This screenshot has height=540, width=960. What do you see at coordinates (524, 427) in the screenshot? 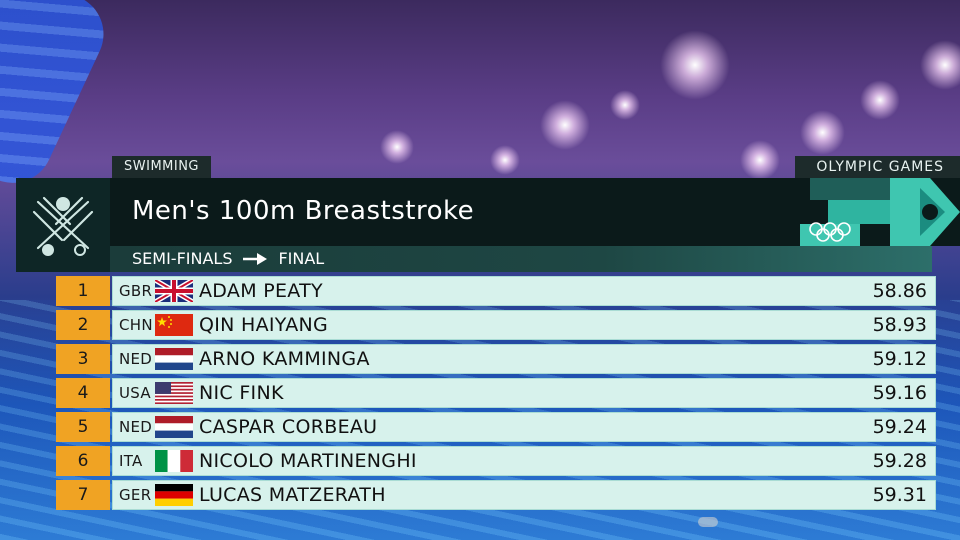
I see `result-body: NED CASPAR CORBEAU 59.24` at bounding box center [524, 427].